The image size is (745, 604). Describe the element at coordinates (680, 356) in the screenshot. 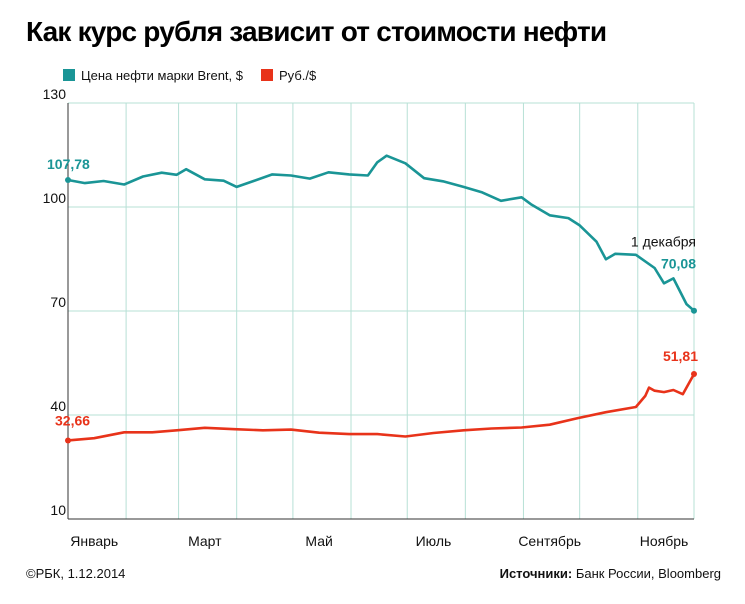

I see `data-label-rub-end: 51,81` at that location.